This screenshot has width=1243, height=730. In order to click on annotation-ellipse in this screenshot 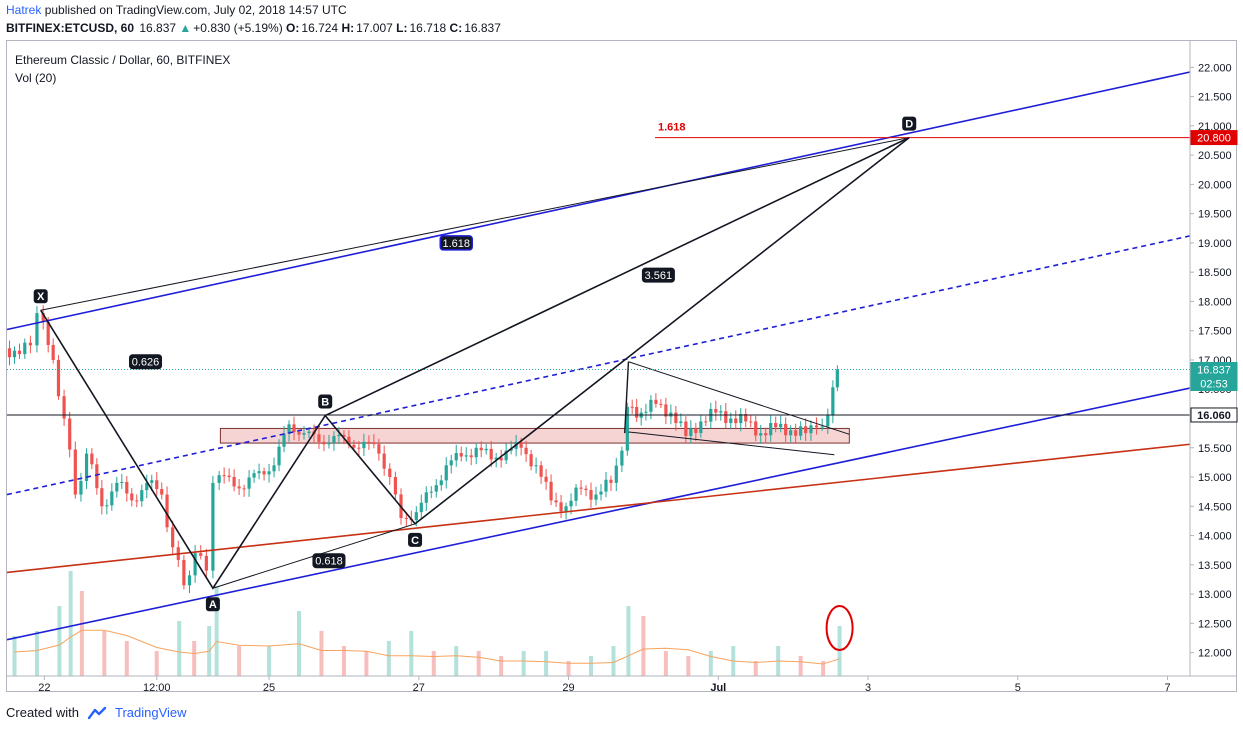, I will do `click(839, 628)`.